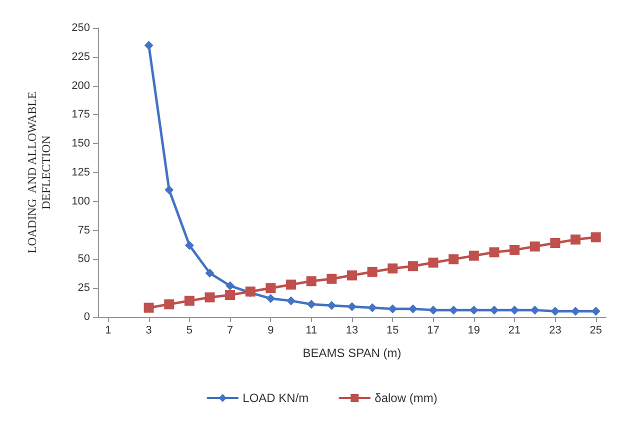  What do you see at coordinates (312, 330) in the screenshot?
I see `x-tick-label: 11` at bounding box center [312, 330].